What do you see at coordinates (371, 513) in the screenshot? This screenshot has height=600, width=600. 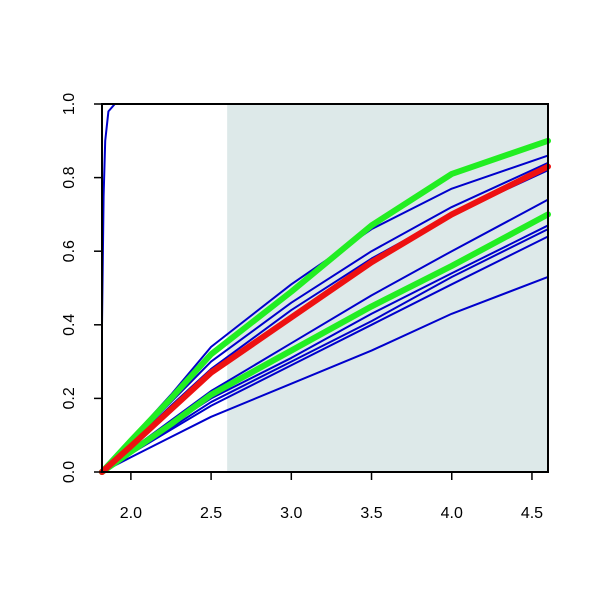 I see `x-tick-label: 3.5` at bounding box center [371, 513].